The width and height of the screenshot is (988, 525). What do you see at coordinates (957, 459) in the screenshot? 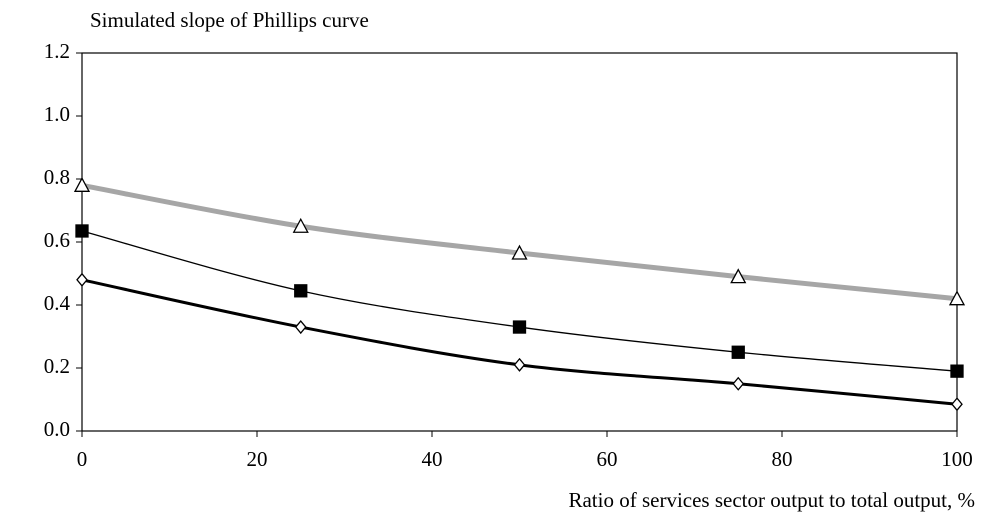
I see `x-tick-label: 100` at bounding box center [957, 459].